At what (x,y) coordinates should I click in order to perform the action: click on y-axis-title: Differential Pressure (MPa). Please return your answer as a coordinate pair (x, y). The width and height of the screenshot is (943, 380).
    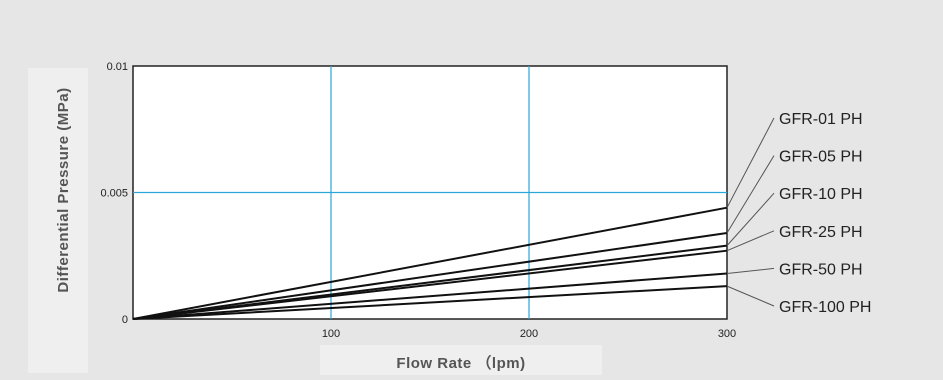
    Looking at the image, I should click on (63, 189).